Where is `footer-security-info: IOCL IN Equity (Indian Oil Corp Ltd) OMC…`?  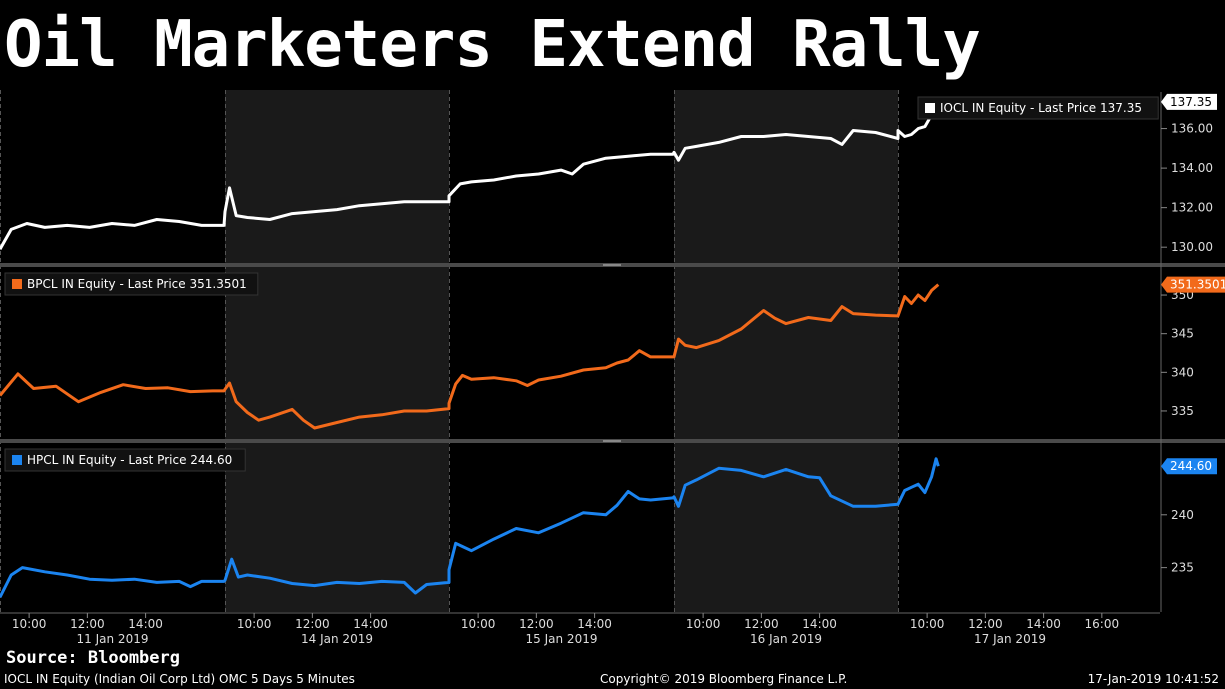 footer-security-info: IOCL IN Equity (Indian Oil Corp Ltd) OMC… is located at coordinates (179, 679).